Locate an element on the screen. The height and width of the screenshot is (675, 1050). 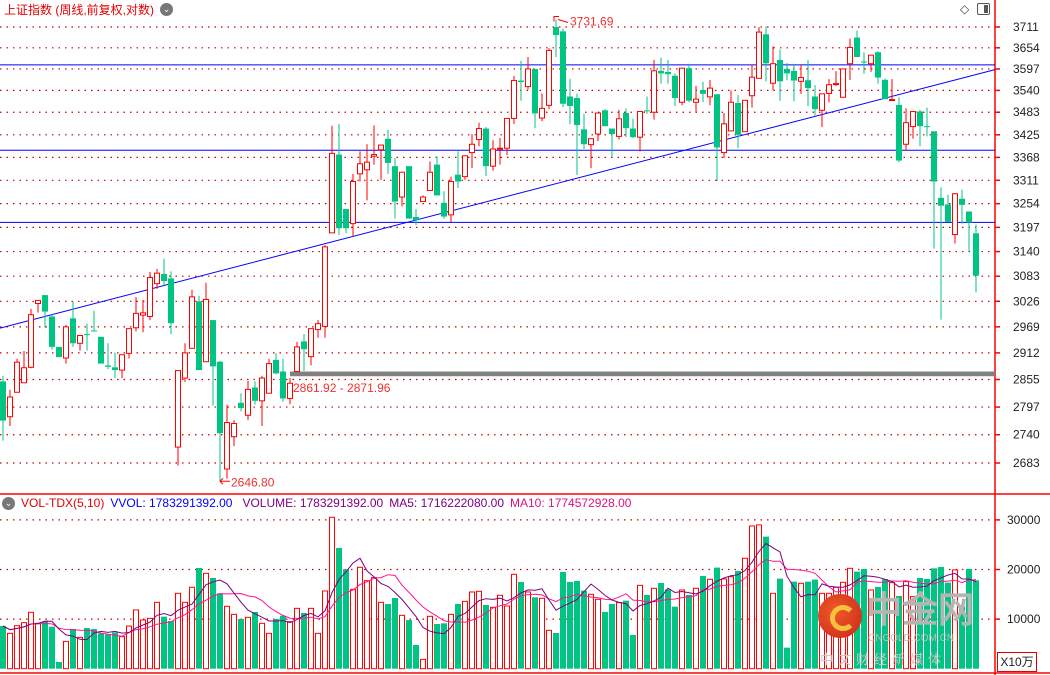
volume-indicator-name: VOL-TDX(5,10) is located at coordinates (63, 503).